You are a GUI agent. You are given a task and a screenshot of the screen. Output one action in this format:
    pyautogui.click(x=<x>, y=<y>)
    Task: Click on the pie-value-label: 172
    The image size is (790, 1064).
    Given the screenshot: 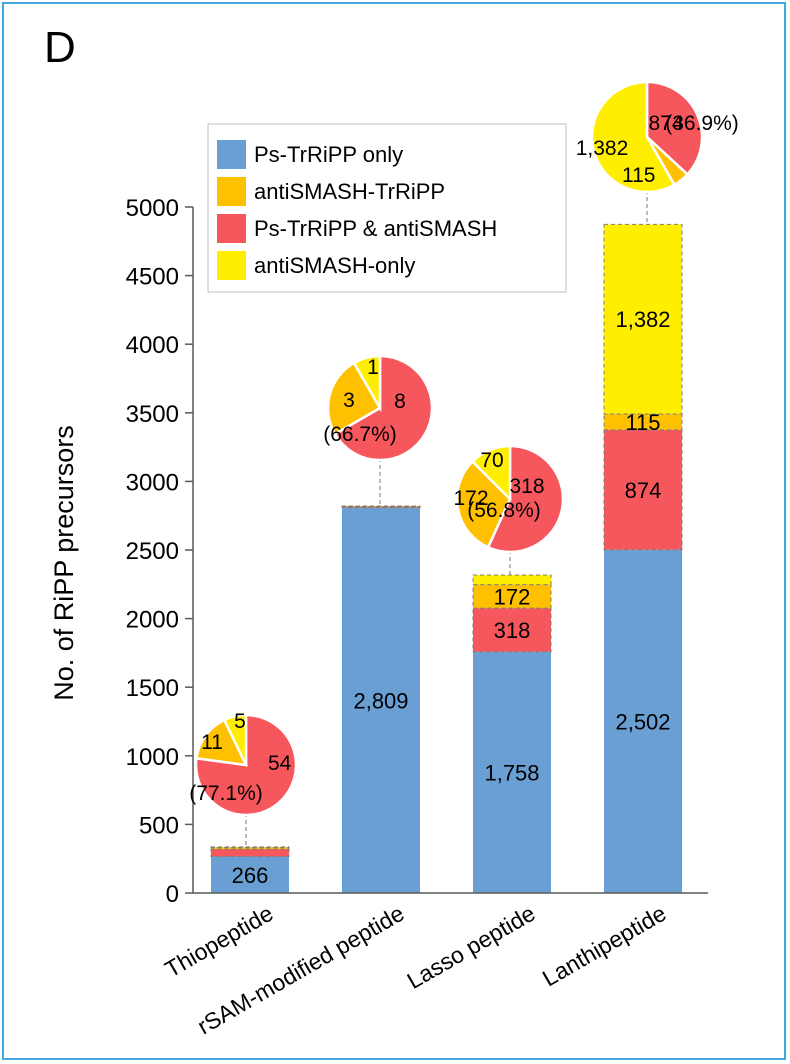 What is the action you would take?
    pyautogui.click(x=470, y=498)
    